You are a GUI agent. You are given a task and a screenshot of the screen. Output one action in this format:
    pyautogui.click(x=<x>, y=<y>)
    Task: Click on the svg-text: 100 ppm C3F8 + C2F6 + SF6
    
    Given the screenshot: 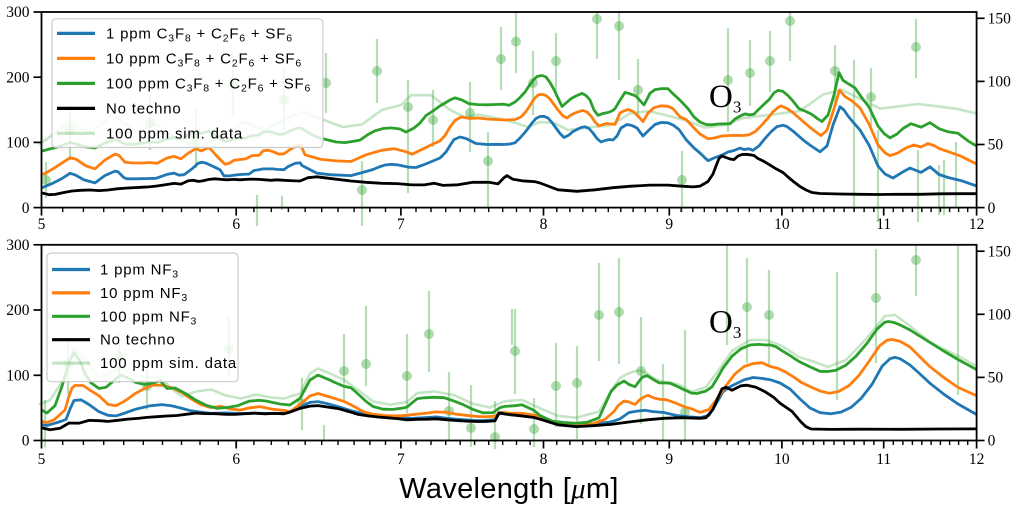 What is the action you would take?
    pyautogui.click(x=208, y=84)
    